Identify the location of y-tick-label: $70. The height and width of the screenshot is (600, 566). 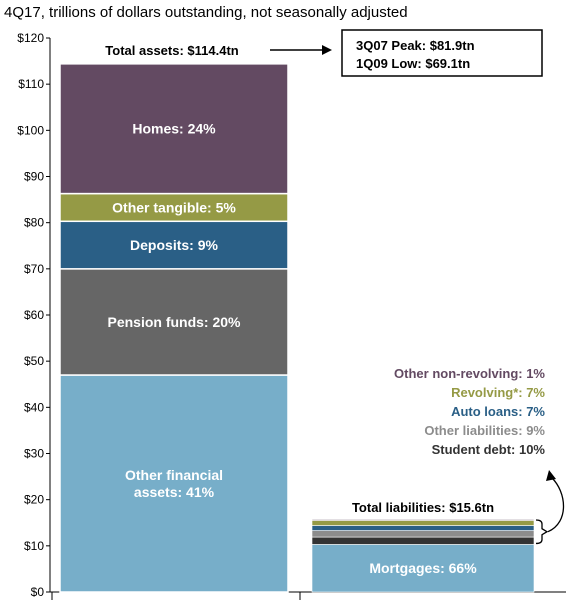
(34, 269).